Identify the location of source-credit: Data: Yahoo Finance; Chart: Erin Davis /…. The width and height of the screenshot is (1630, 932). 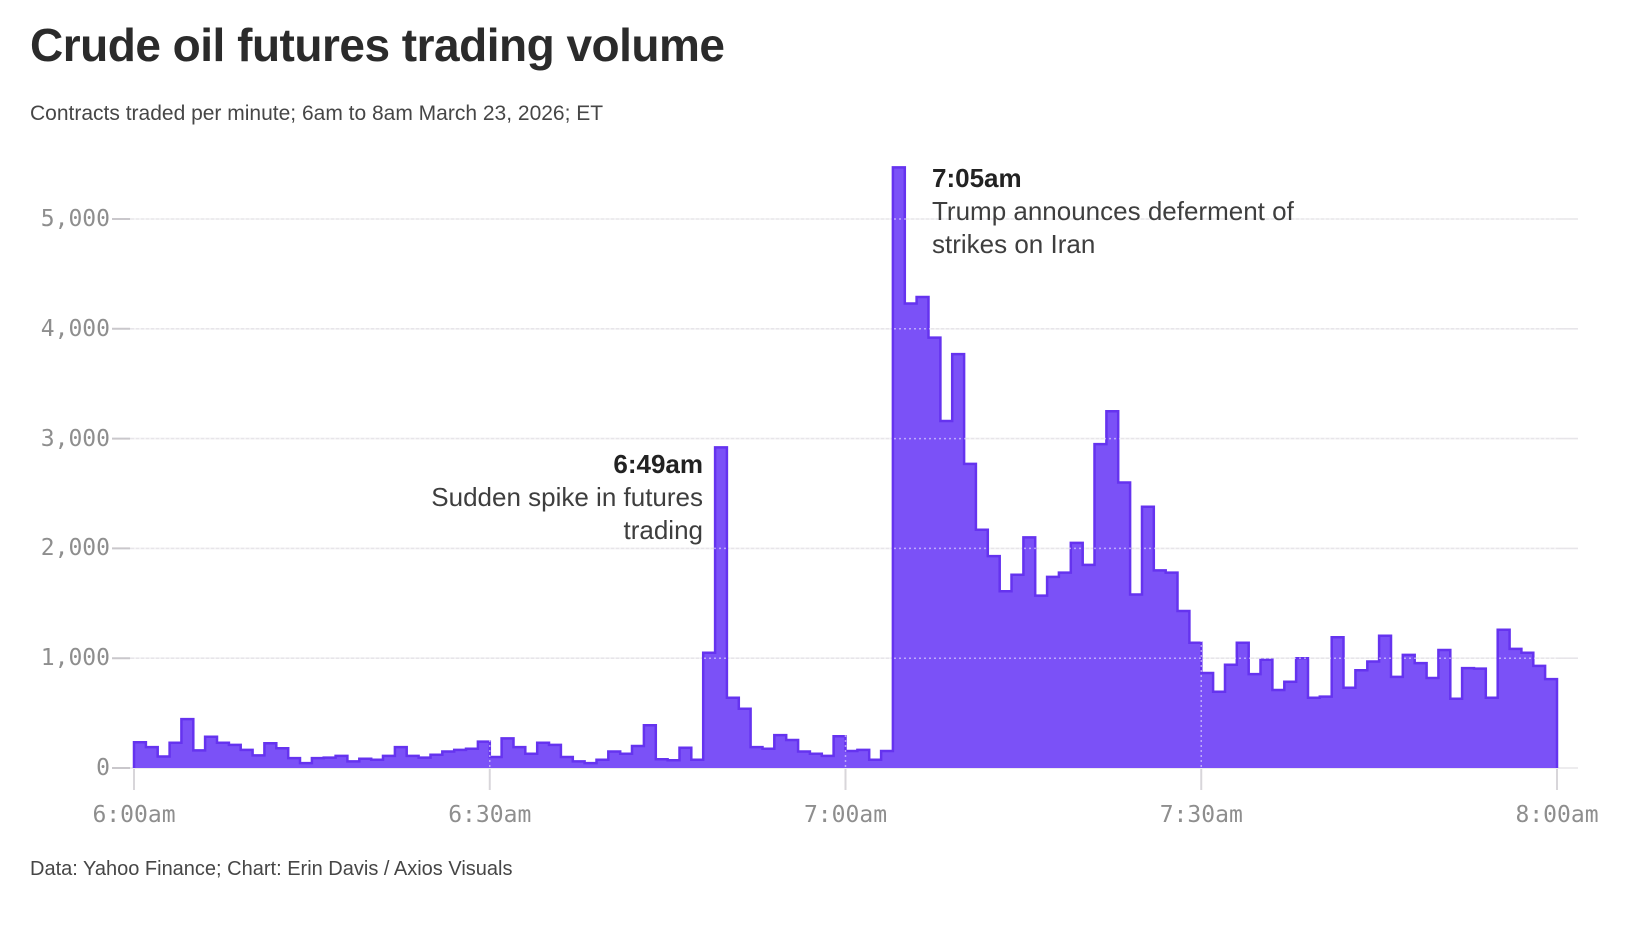
(271, 869).